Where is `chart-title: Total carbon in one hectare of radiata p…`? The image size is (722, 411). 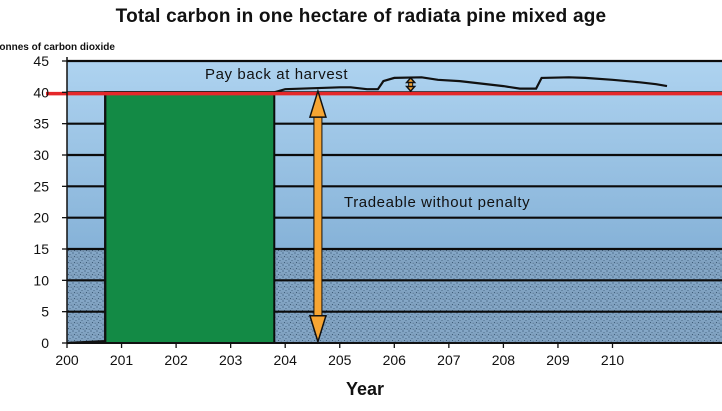 chart-title: Total carbon in one hectare of radiata p… is located at coordinates (361, 16).